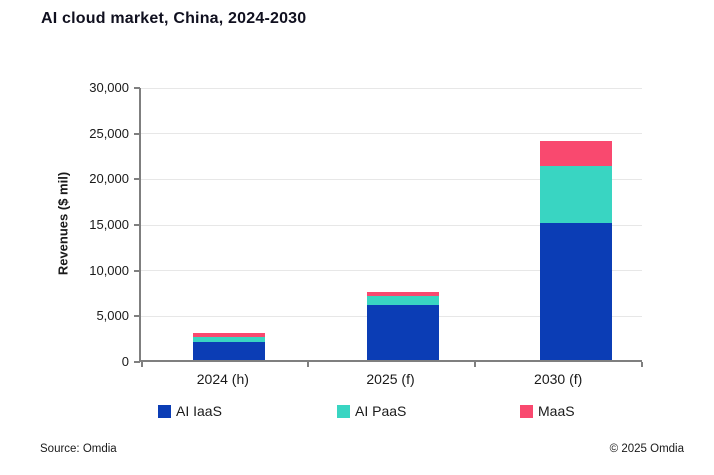 The width and height of the screenshot is (714, 475). I want to click on y-tick-label: 20,000, so click(109, 179).